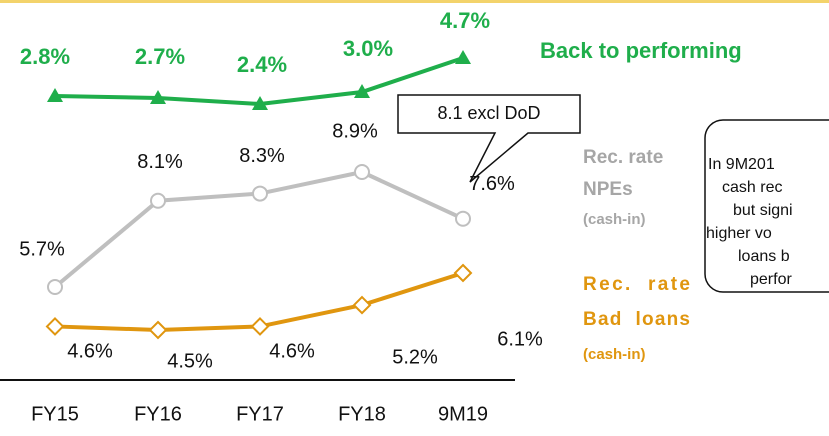  What do you see at coordinates (190, 361) in the screenshot?
I see `data-label: 4.5%` at bounding box center [190, 361].